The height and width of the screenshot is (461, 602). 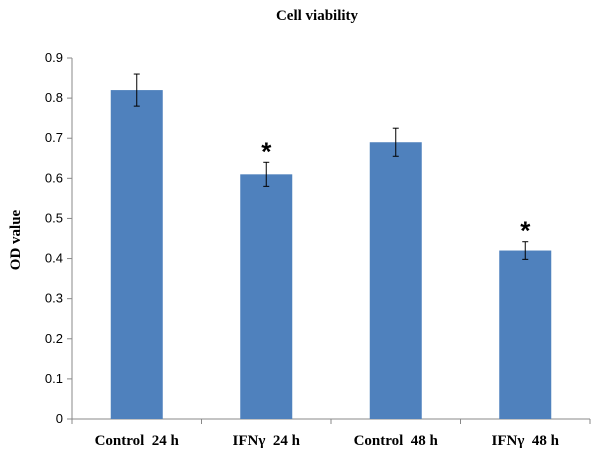 What do you see at coordinates (526, 441) in the screenshot?
I see `x-tick-label: IFNγ 48 h` at bounding box center [526, 441].